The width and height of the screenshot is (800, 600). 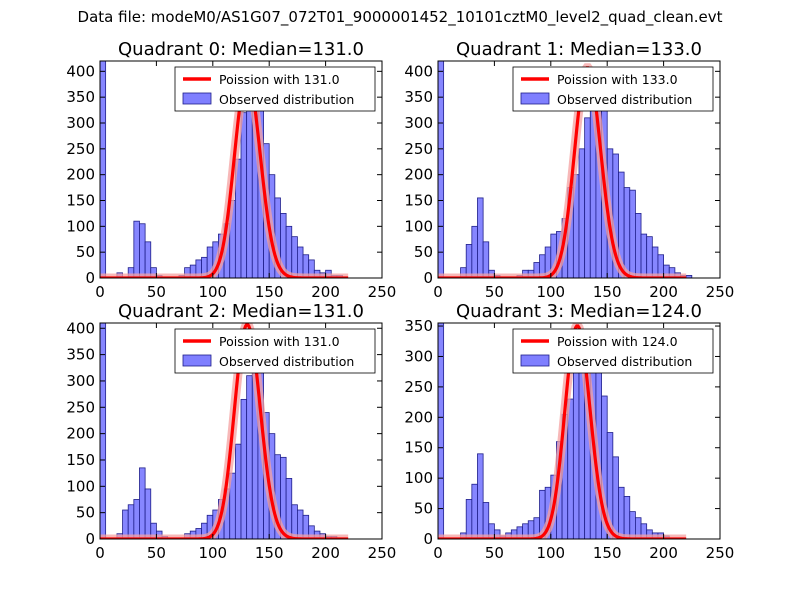 I want to click on axes-frame, so click(x=241, y=431).